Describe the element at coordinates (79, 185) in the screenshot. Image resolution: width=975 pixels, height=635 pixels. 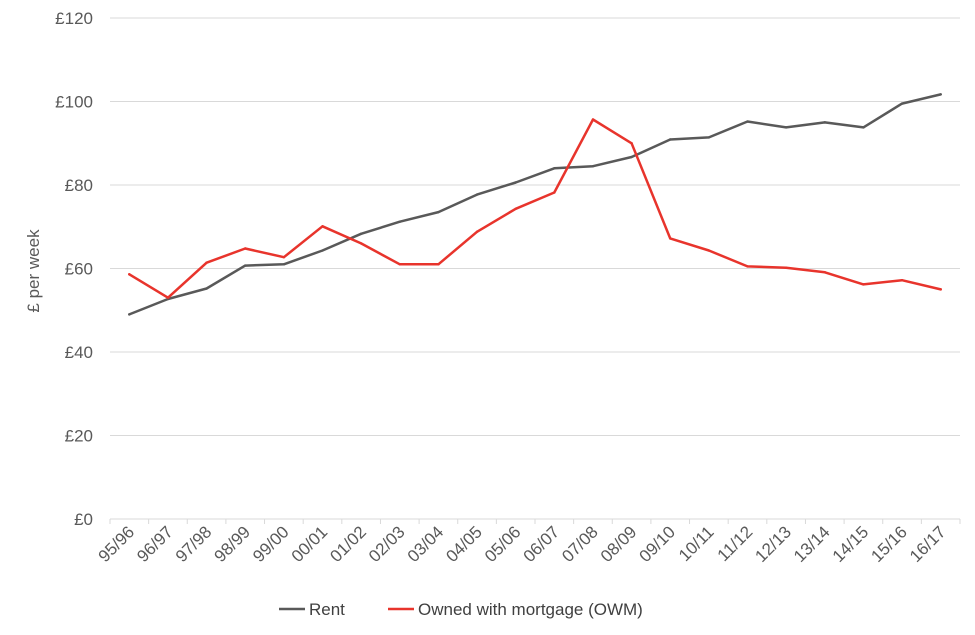
I see `y-tick-label: £80` at that location.